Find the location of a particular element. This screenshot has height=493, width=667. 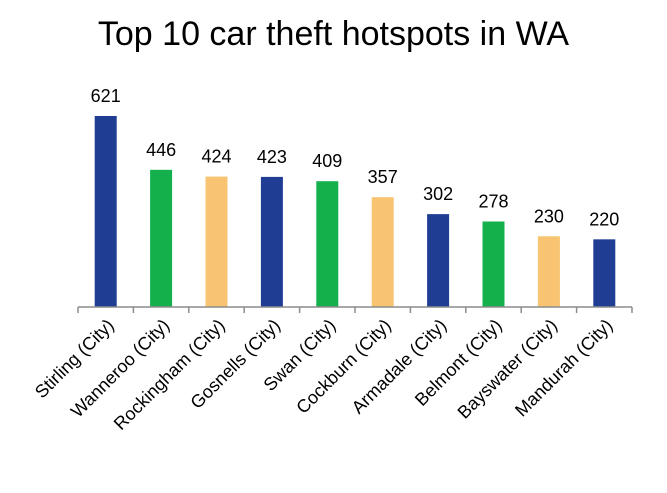

x-tick-label: Bayswater (City) is located at coordinates (508, 369).